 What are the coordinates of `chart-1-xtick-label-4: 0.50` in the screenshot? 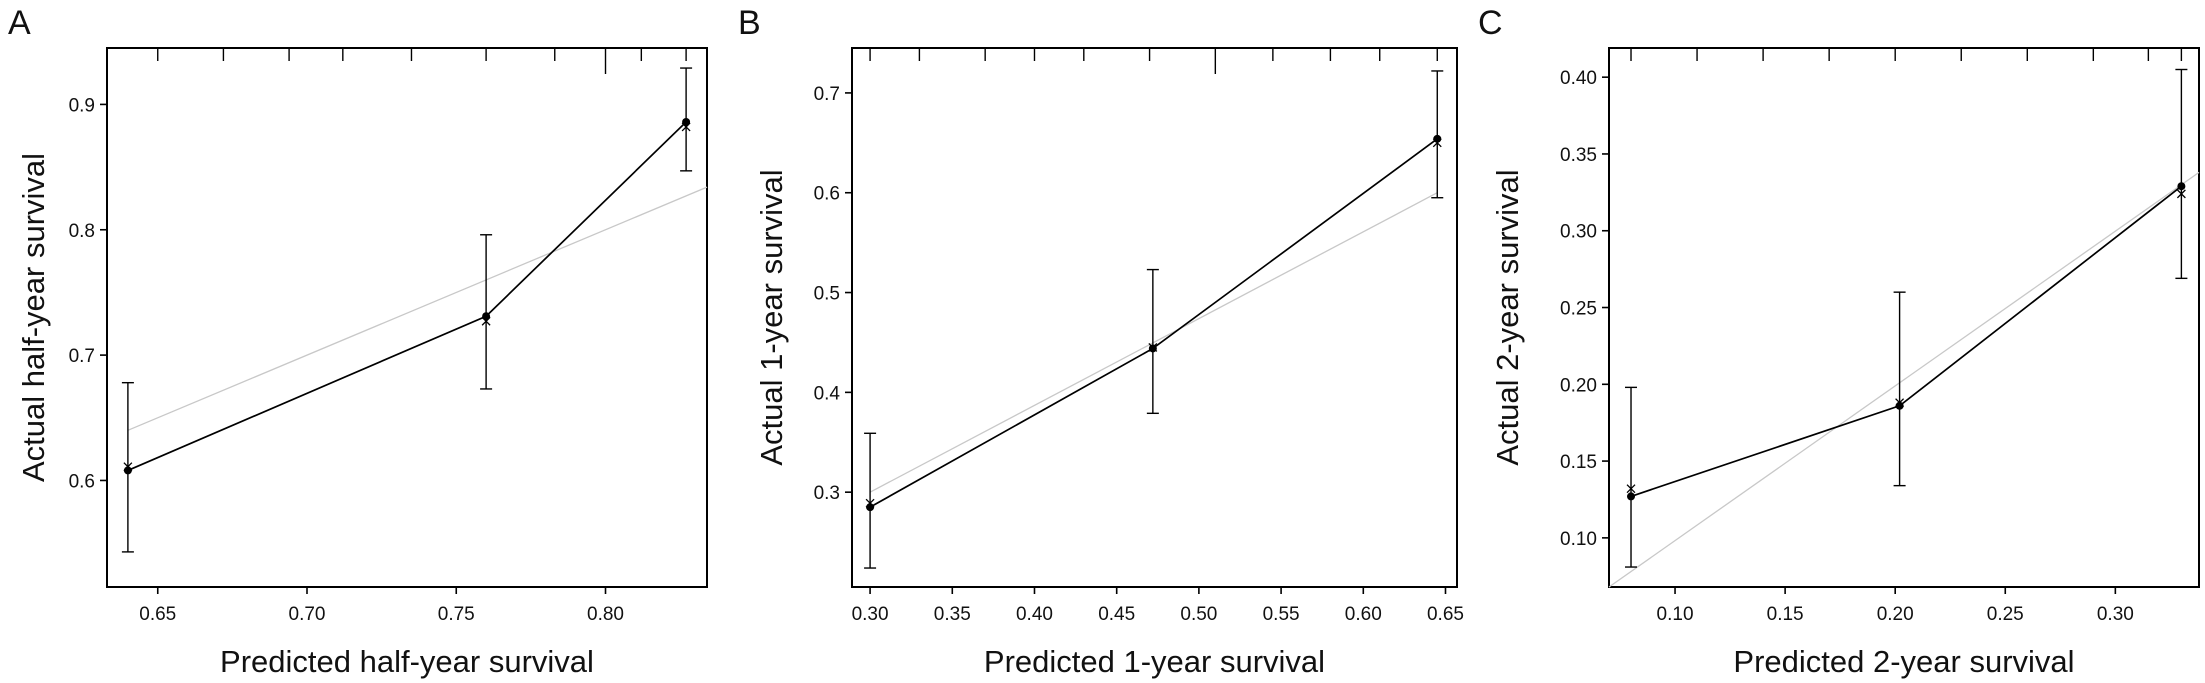 It's located at (1198, 614).